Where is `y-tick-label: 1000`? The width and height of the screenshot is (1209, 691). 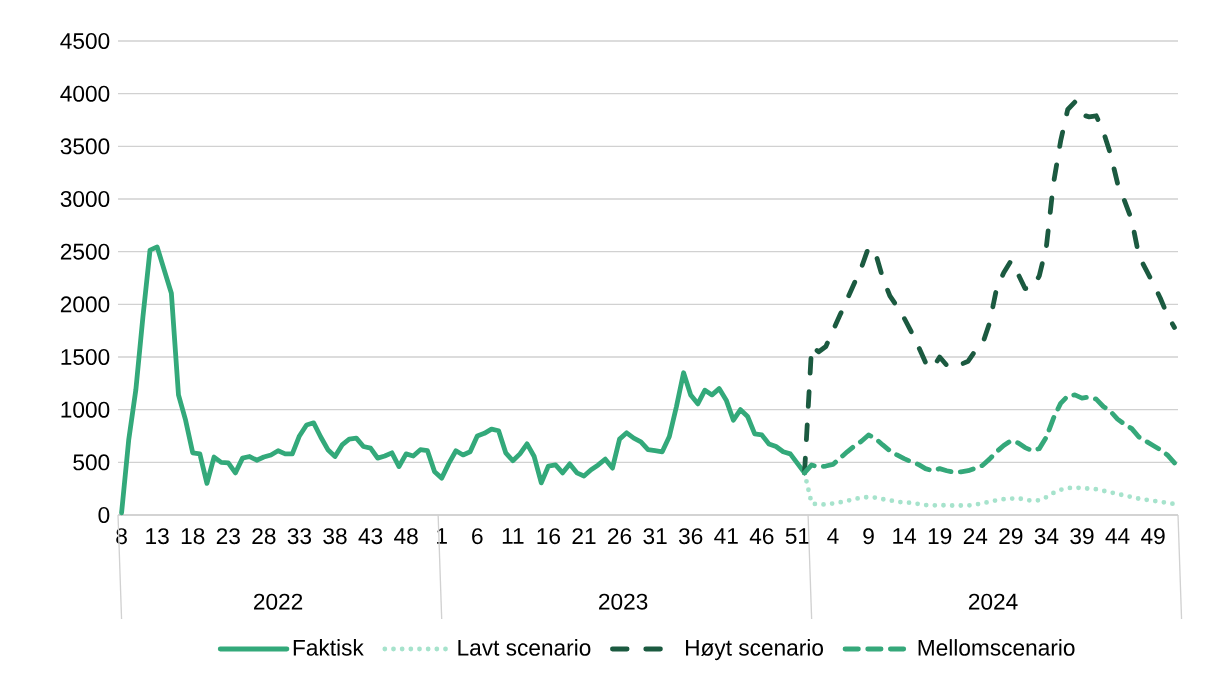 y-tick-label: 1000 is located at coordinates (85, 409).